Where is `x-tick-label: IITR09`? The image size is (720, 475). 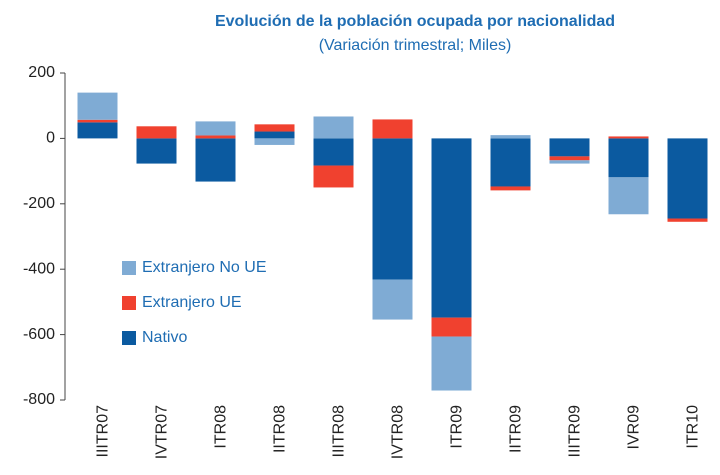 x-tick-label: IITR09 is located at coordinates (516, 429).